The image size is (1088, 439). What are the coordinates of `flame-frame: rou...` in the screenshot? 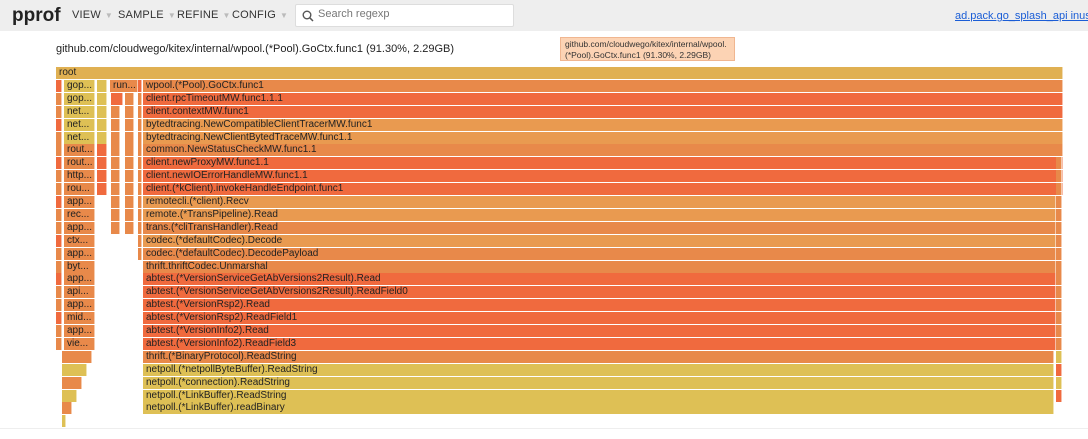 It's located at (79, 189).